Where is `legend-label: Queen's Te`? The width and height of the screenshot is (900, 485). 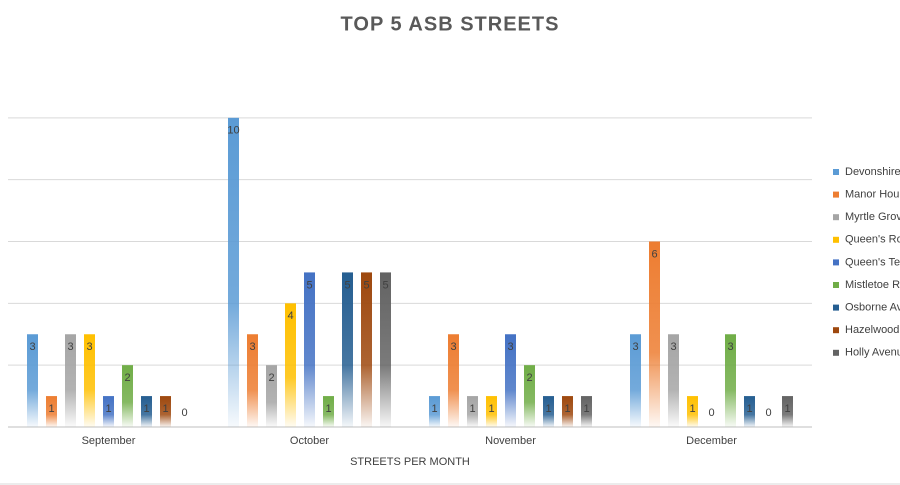 legend-label: Queen's Te is located at coordinates (872, 262).